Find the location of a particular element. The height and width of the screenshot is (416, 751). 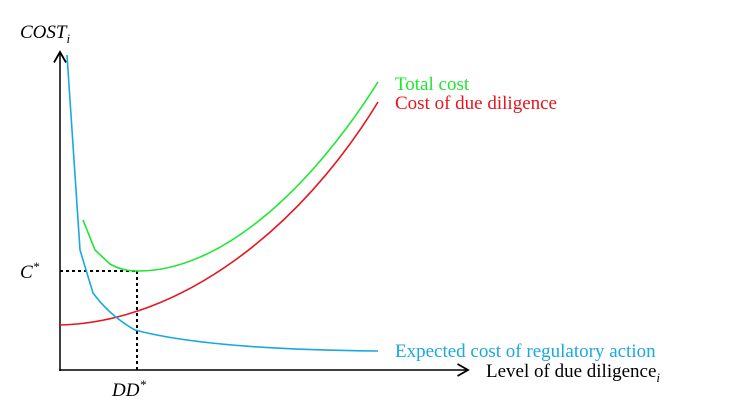

curve-label: Cost of due diligence is located at coordinates (476, 103).